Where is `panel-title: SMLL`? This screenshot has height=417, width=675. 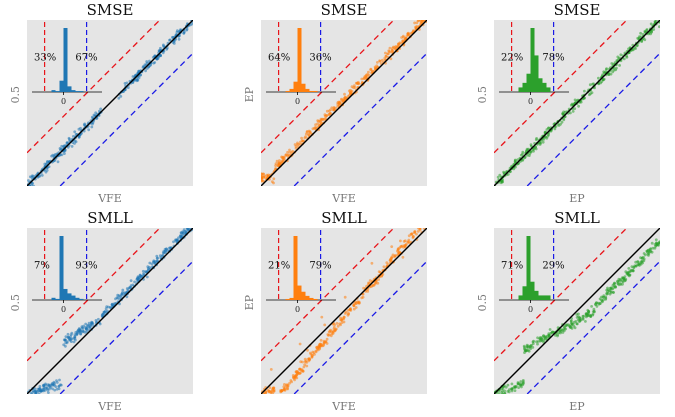
panel-title: SMLL is located at coordinates (344, 218).